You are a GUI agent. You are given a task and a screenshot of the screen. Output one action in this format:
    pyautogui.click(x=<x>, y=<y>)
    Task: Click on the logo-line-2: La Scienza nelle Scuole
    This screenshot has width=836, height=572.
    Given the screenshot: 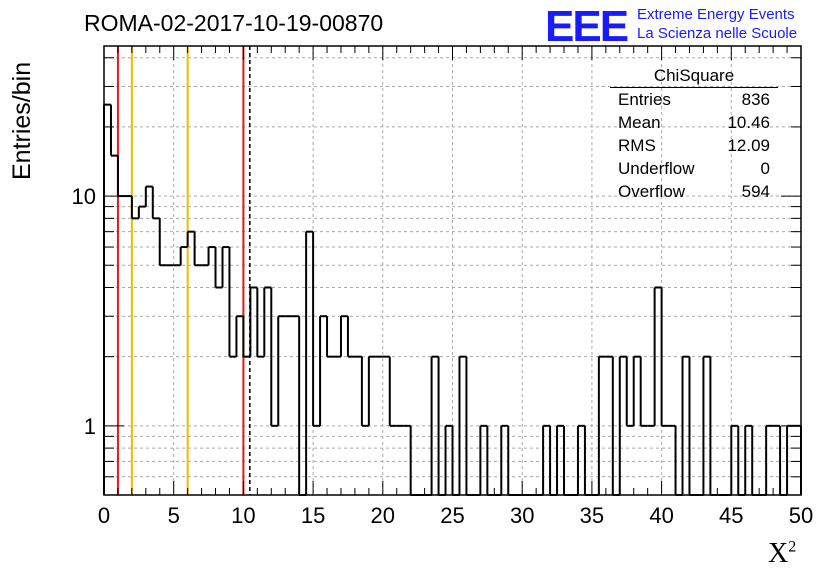 What is the action you would take?
    pyautogui.click(x=717, y=33)
    